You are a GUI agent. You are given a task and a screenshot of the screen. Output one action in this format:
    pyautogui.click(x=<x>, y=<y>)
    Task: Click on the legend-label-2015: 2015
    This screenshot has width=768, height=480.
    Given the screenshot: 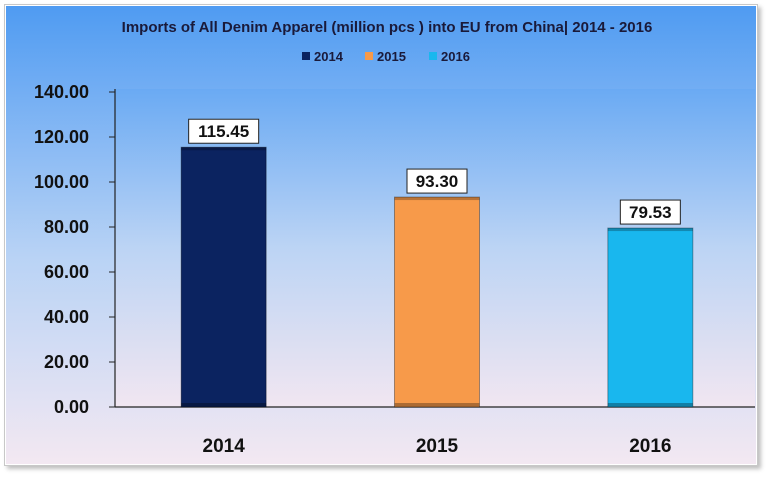 What is the action you would take?
    pyautogui.click(x=391, y=56)
    